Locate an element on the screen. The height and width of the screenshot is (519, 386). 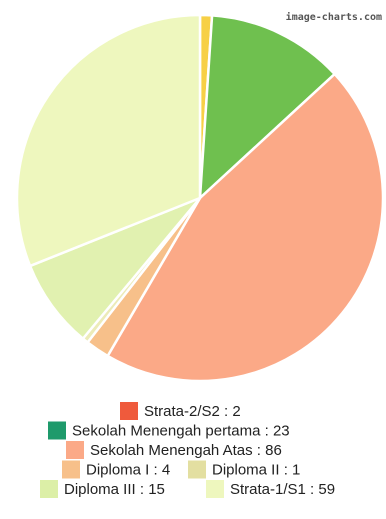
watermark-text: image-charts.com is located at coordinates (334, 17).